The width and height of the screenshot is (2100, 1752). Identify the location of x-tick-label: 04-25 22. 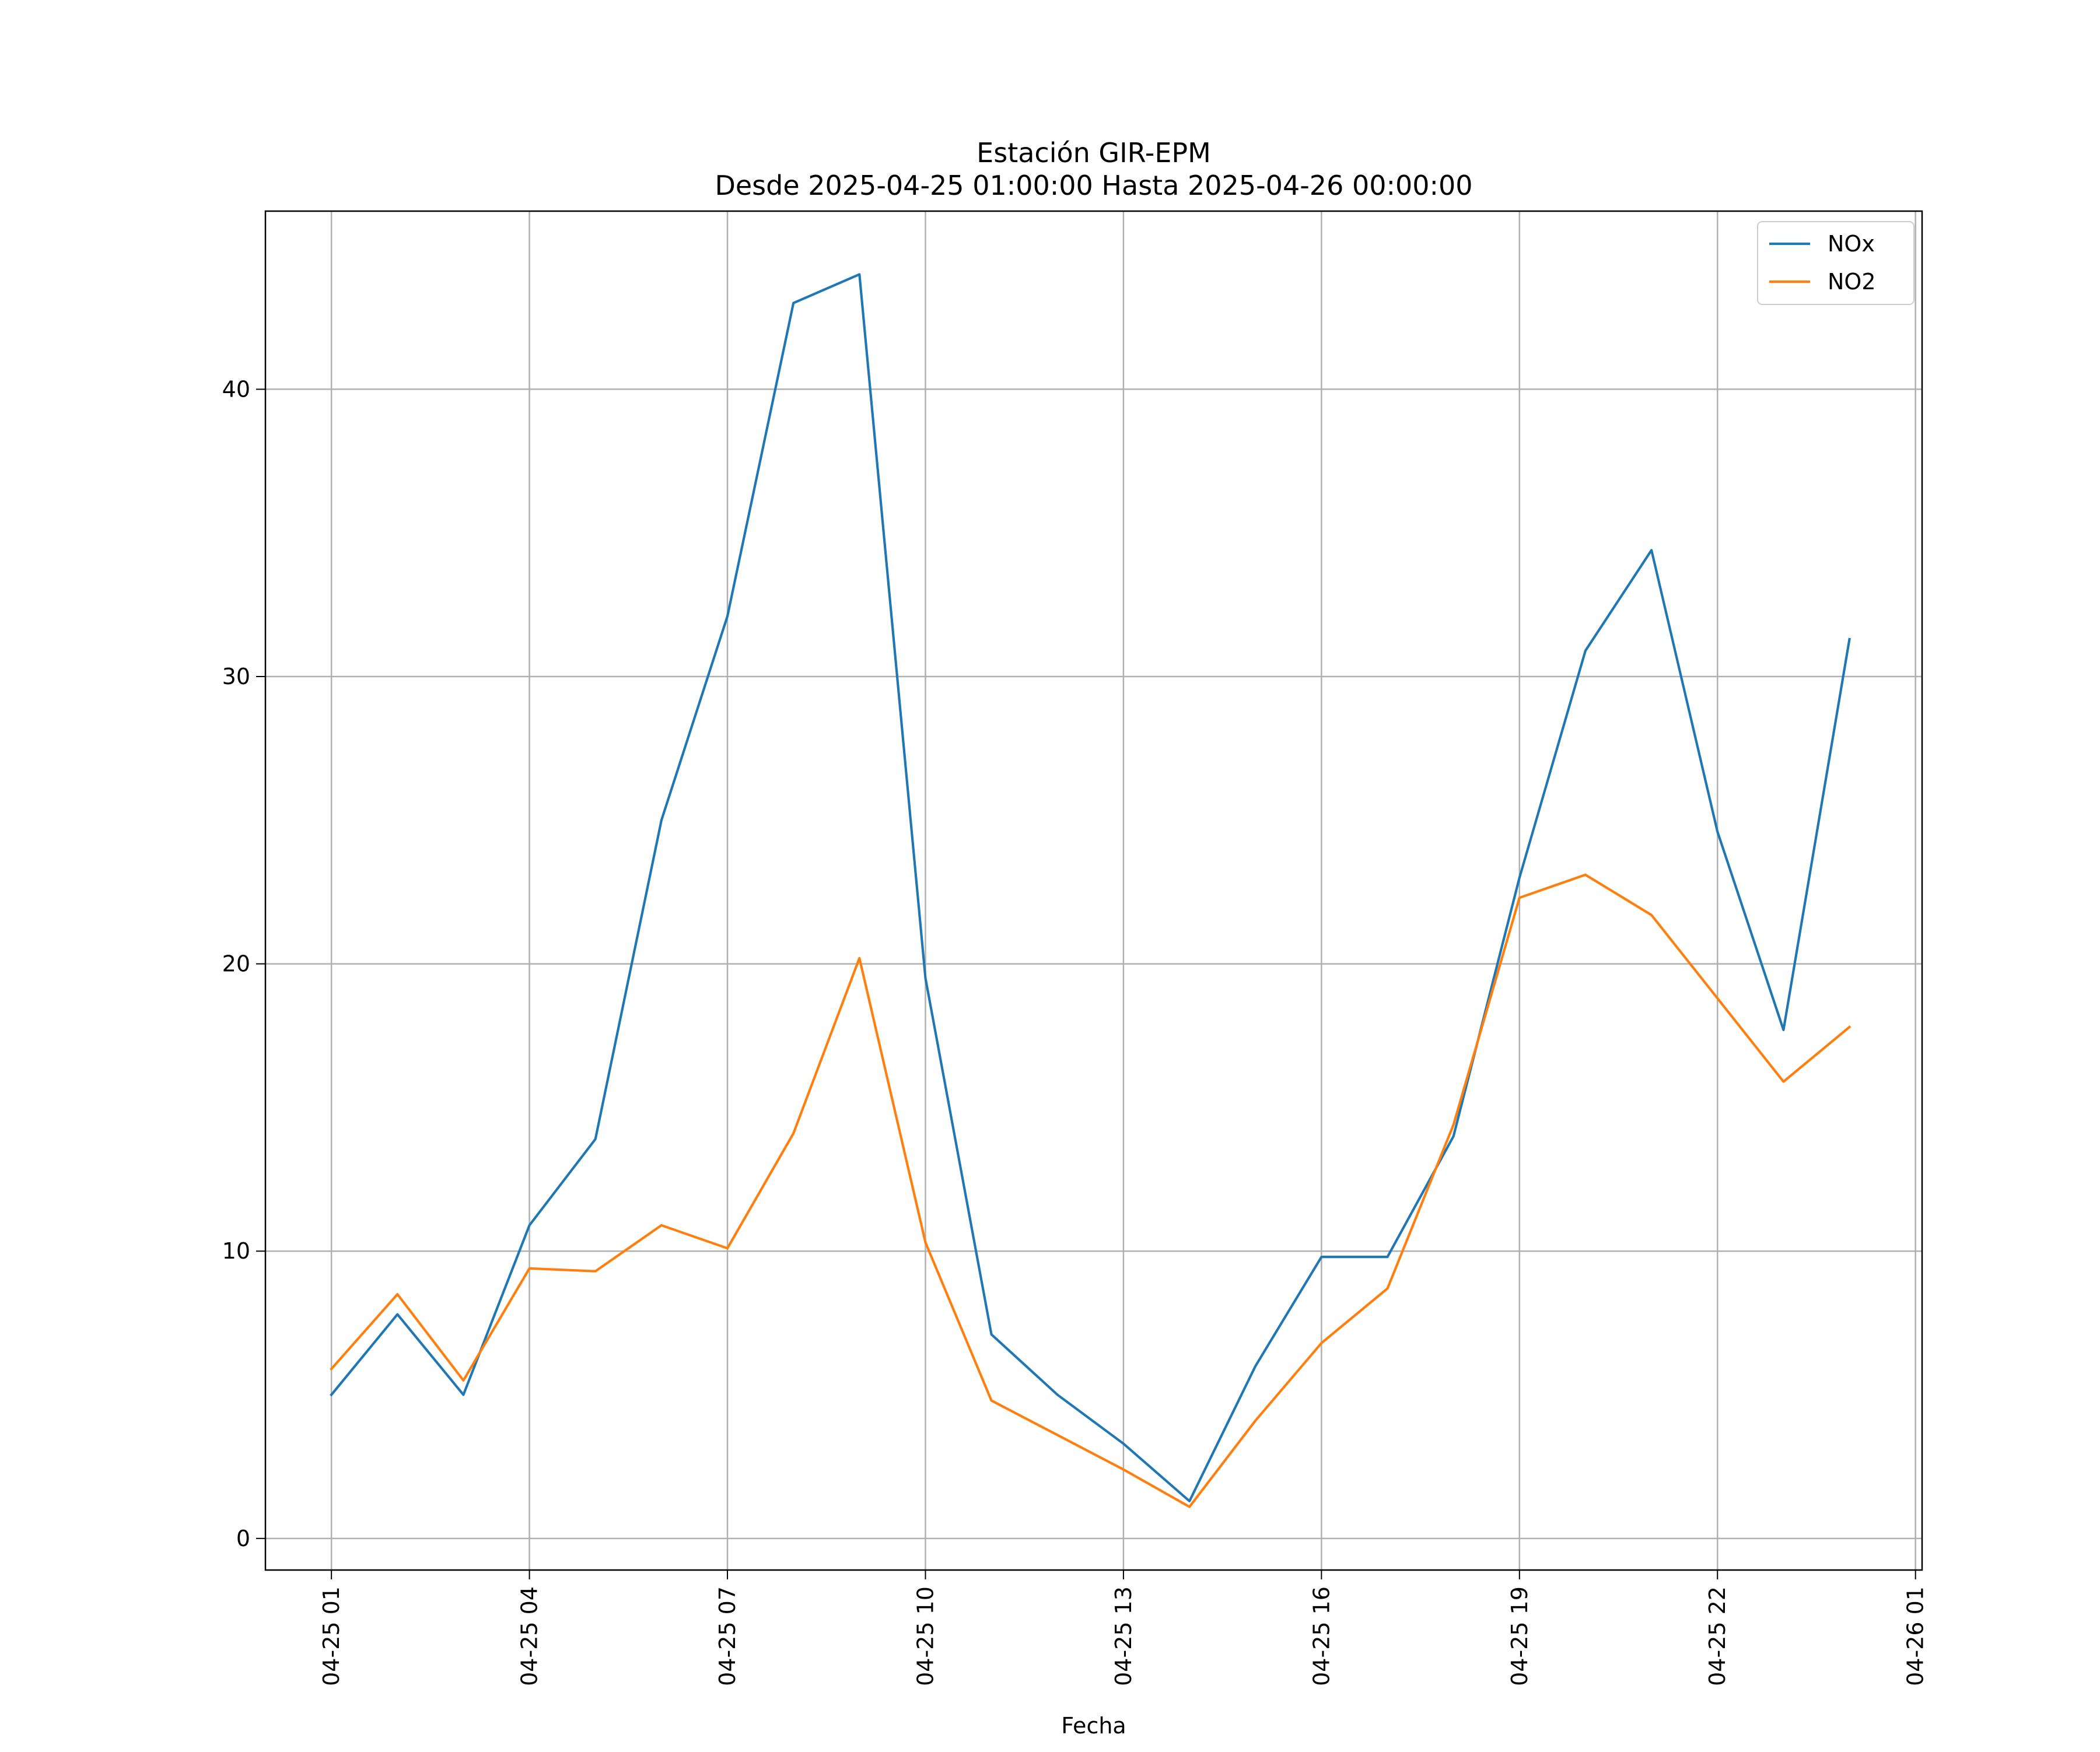
(1717, 1636).